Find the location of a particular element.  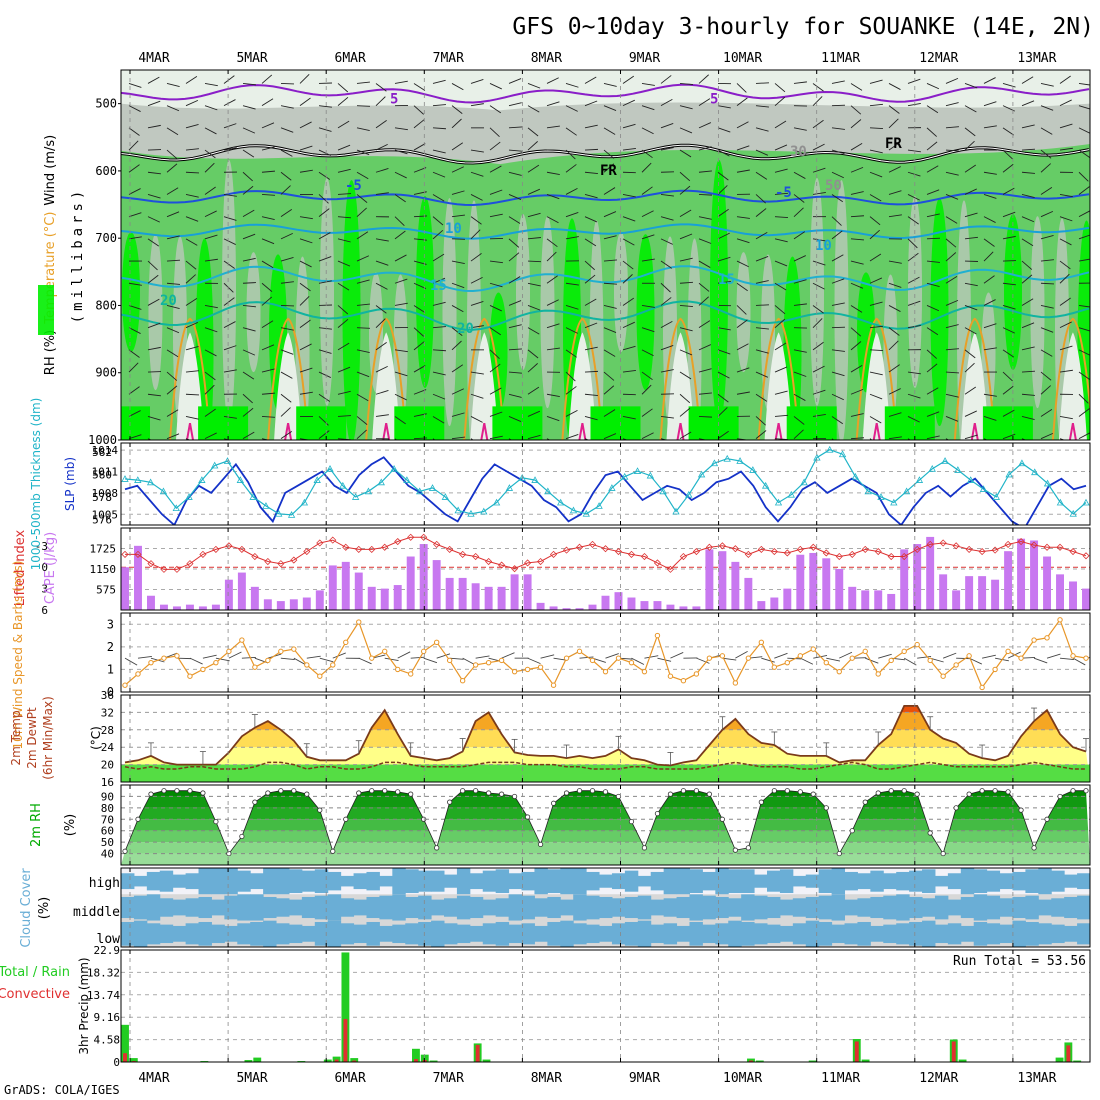

cape-bar is located at coordinates (501, 598).